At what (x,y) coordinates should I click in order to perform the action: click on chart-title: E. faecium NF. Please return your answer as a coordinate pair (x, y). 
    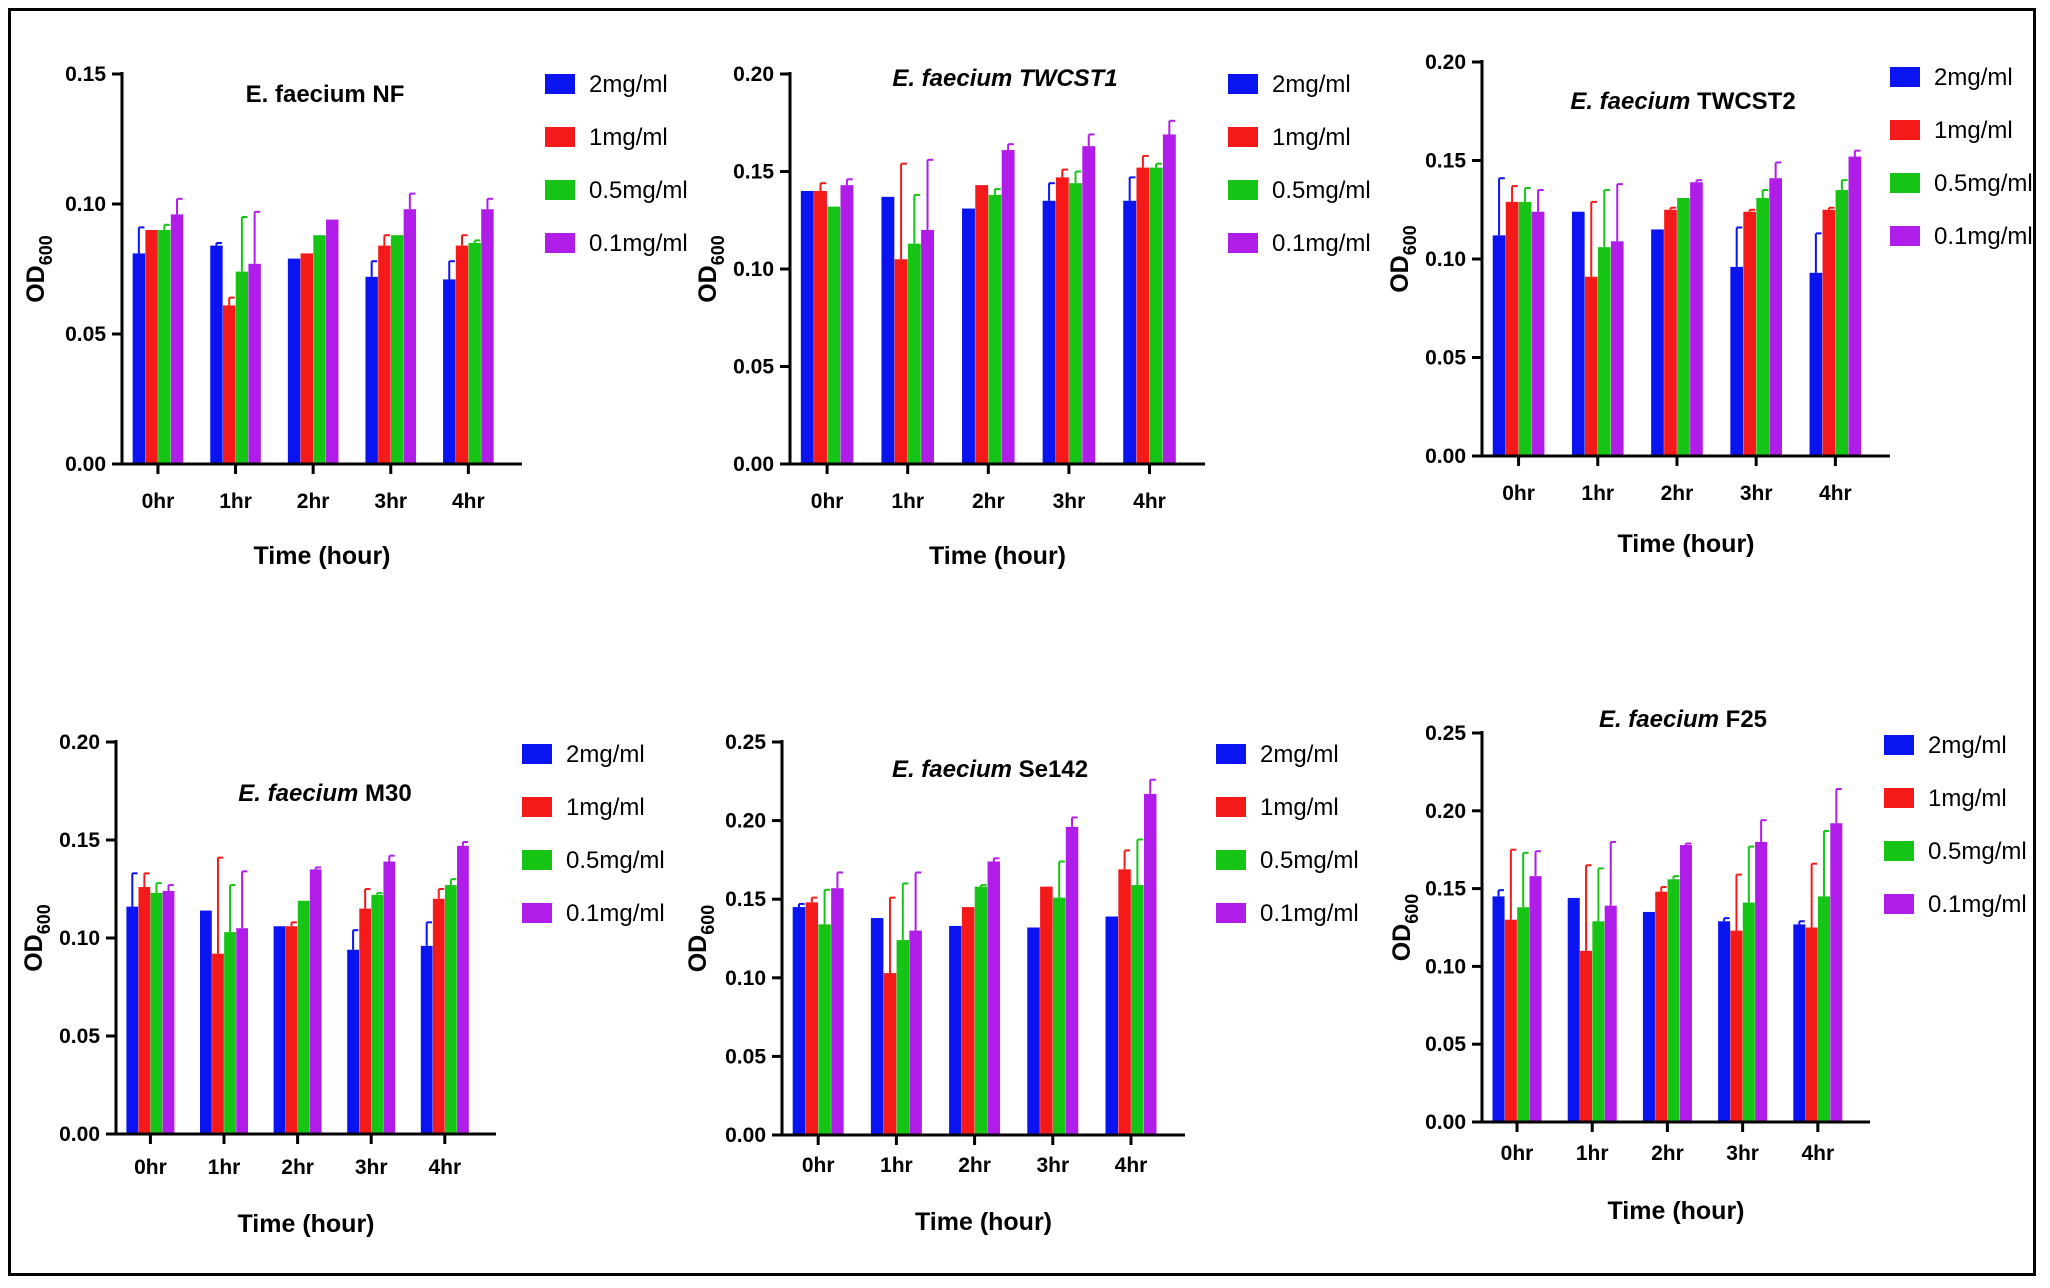
    Looking at the image, I should click on (325, 94).